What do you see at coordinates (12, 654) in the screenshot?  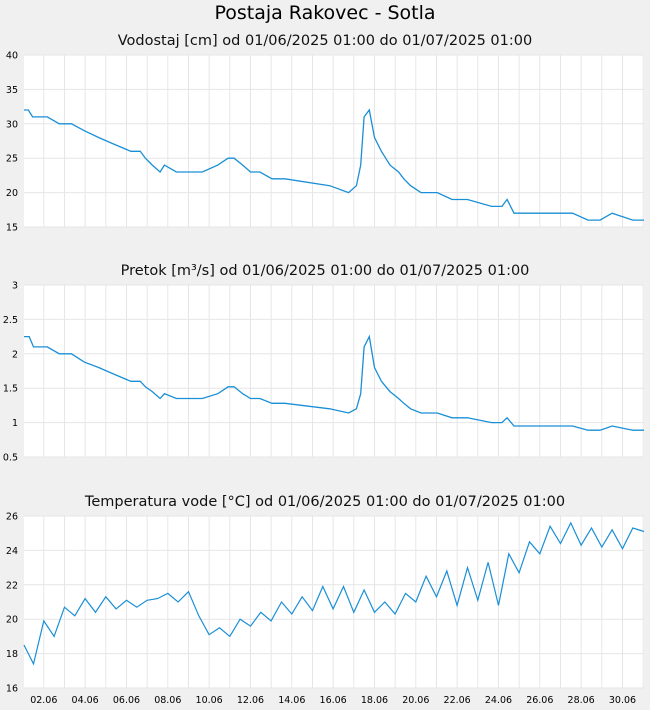 I see `y-tick-label: 18` at bounding box center [12, 654].